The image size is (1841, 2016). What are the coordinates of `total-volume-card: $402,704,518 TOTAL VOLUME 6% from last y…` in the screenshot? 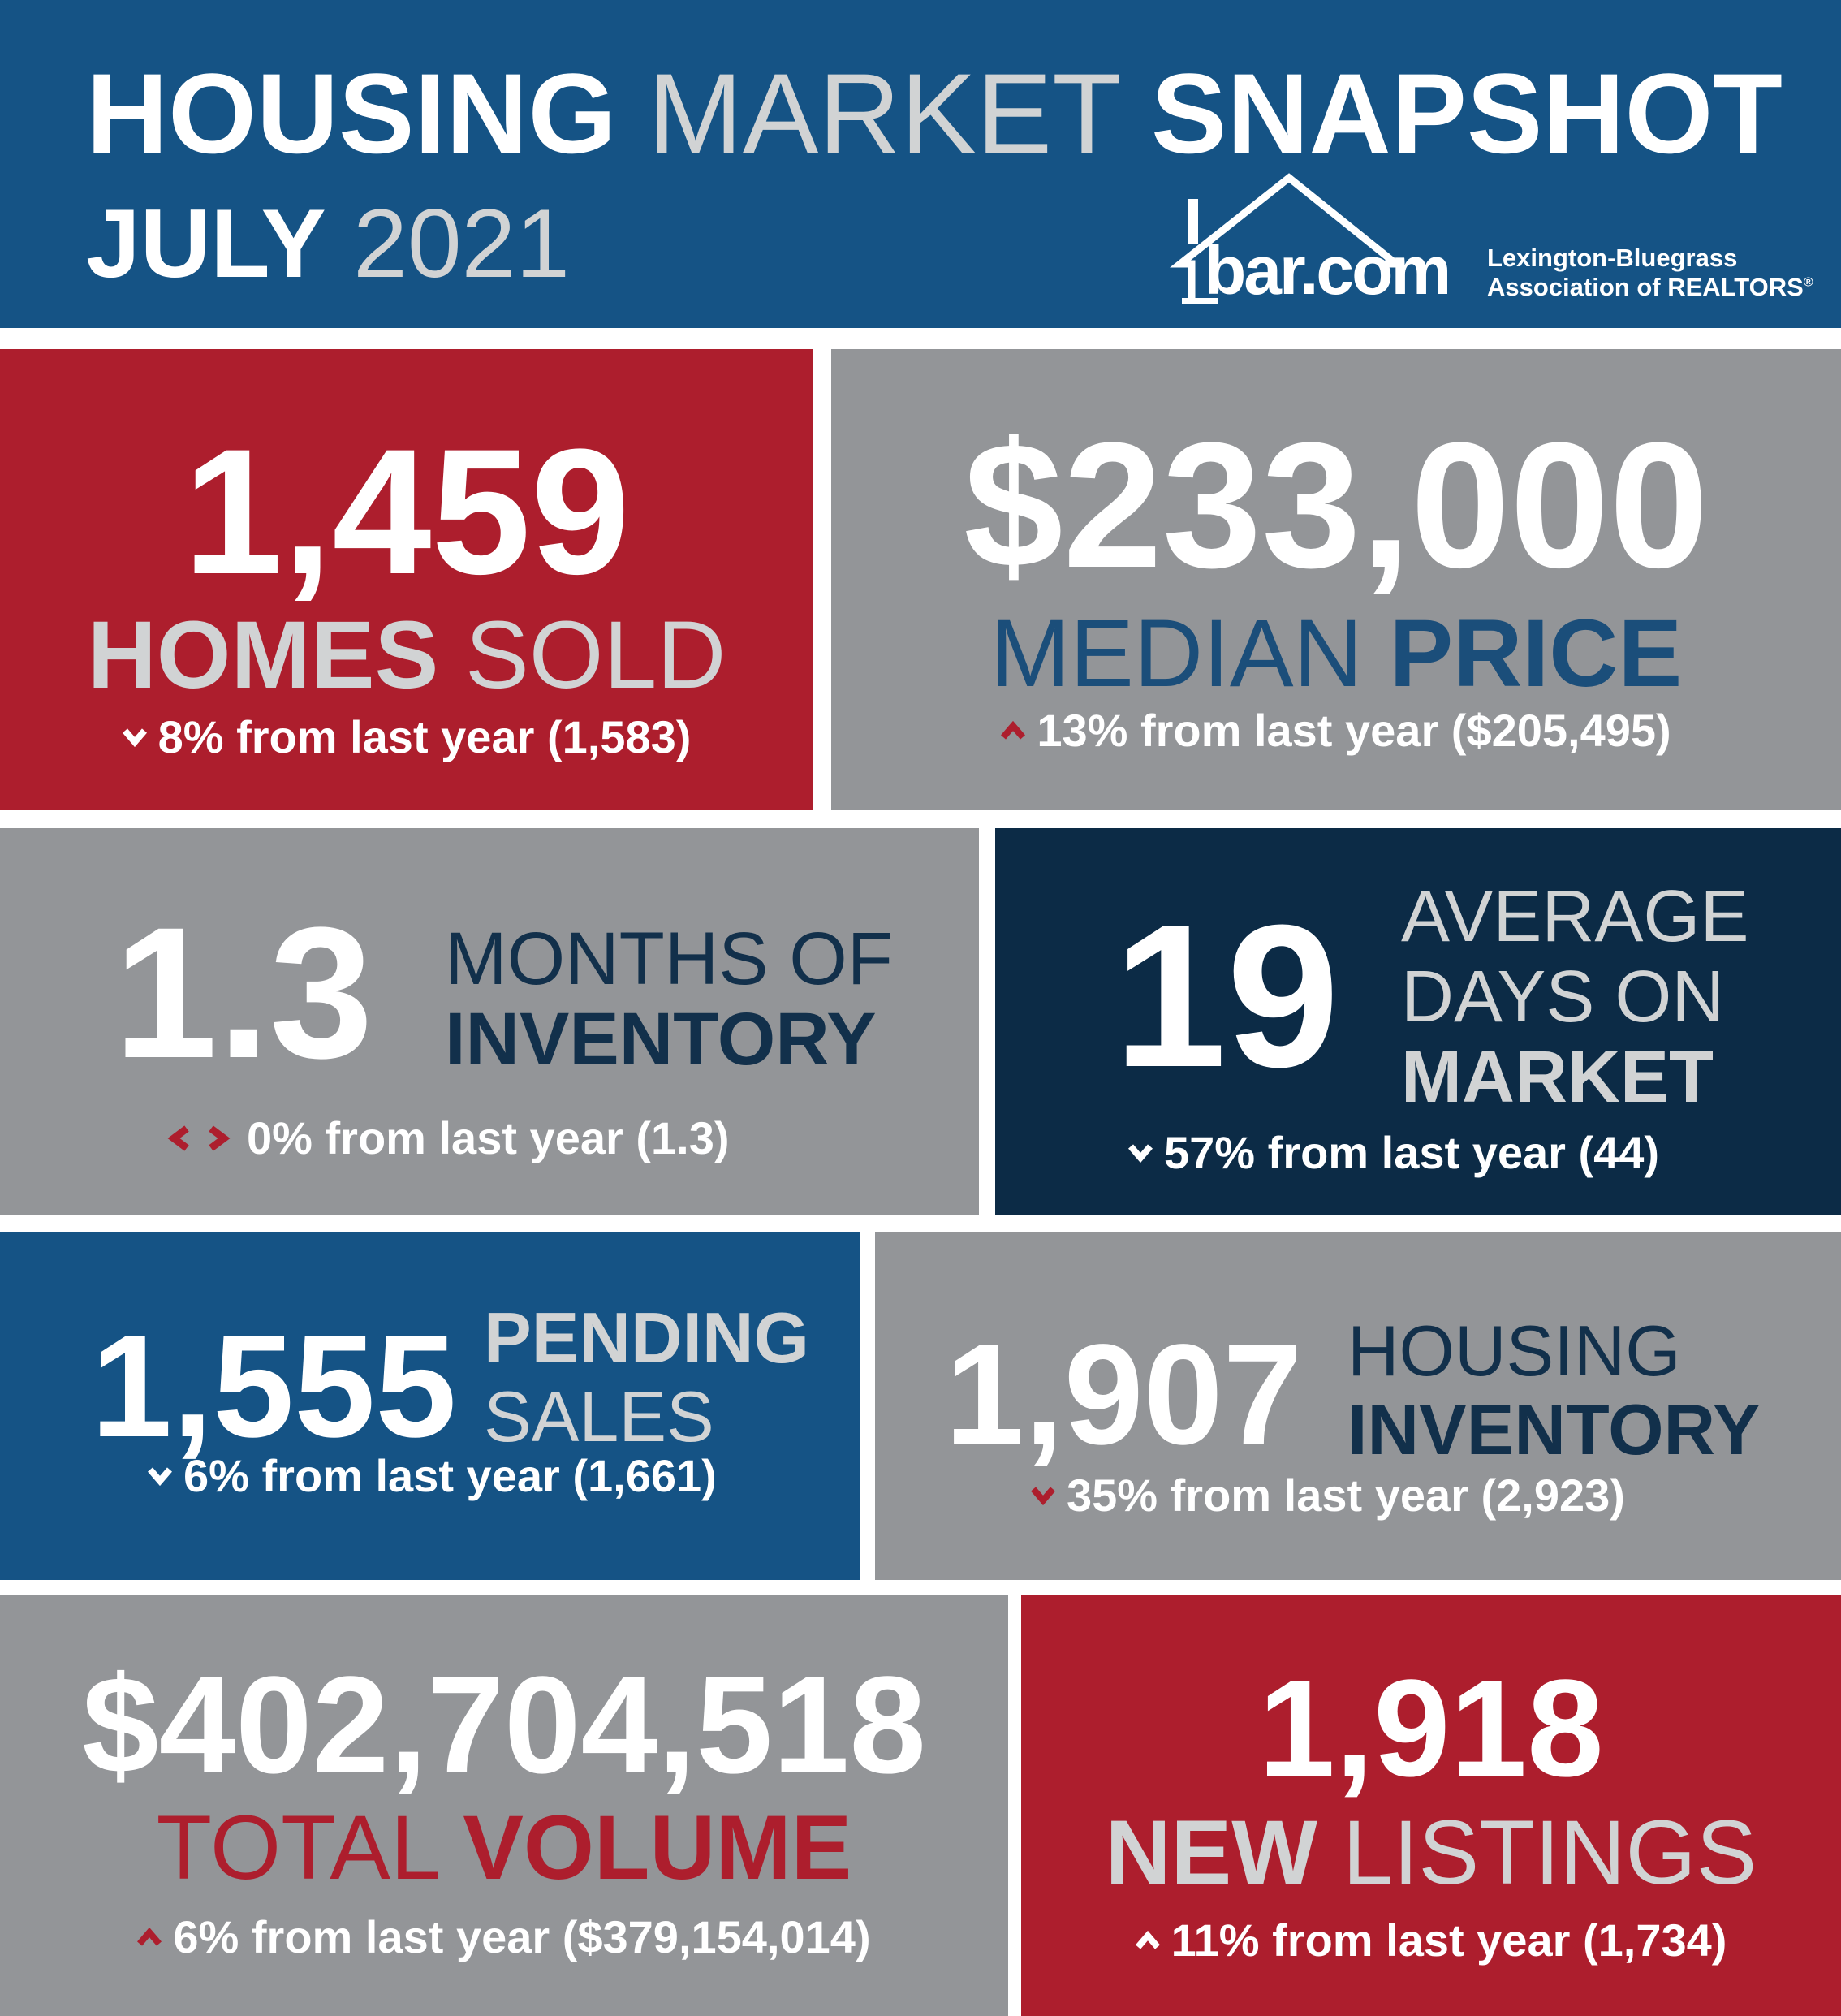 It's located at (504, 1805).